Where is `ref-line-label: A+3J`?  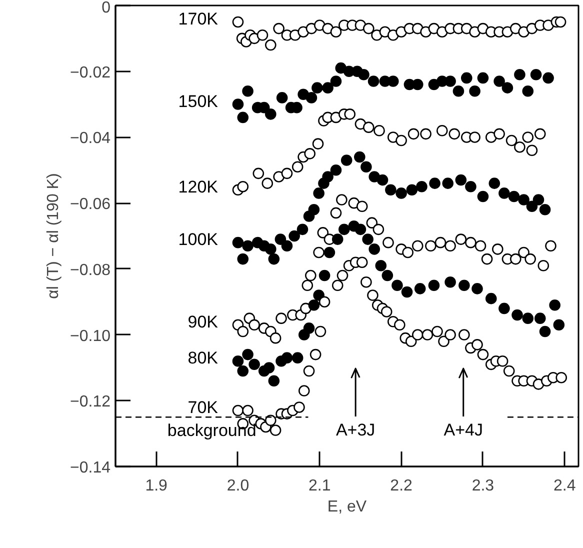 ref-line-label: A+3J is located at coordinates (356, 430).